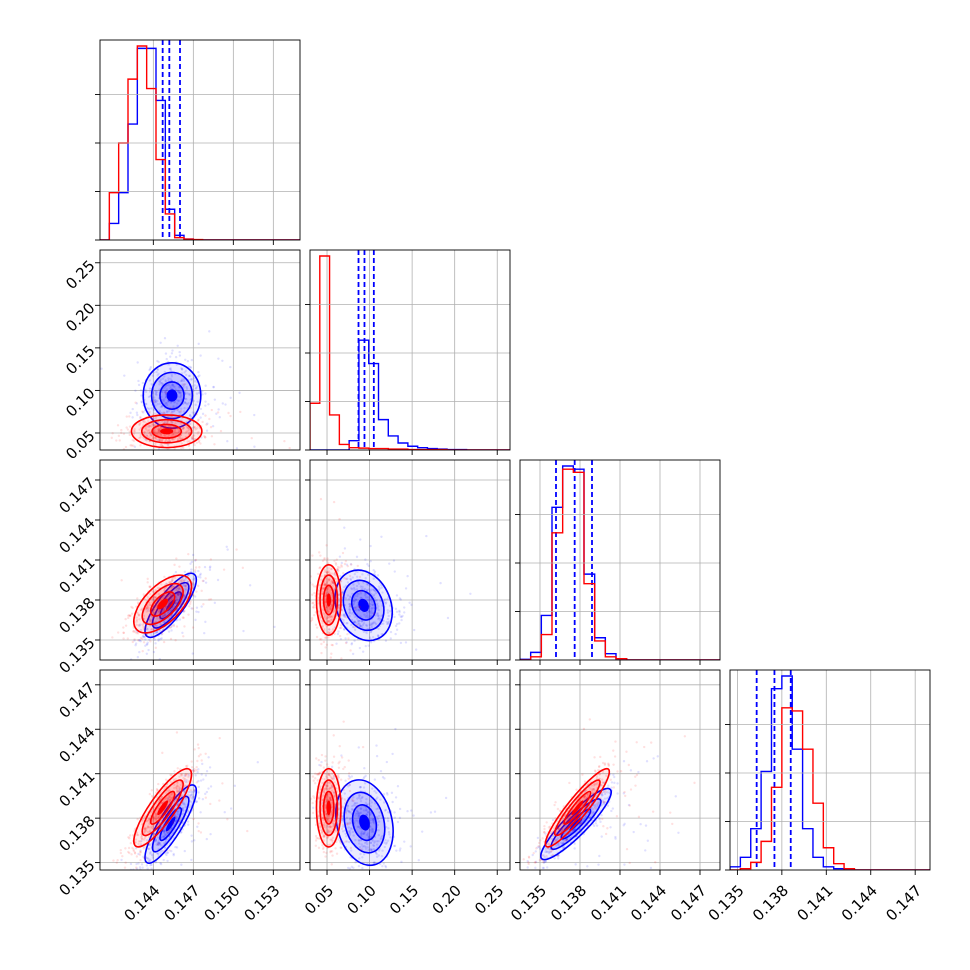  Describe the element at coordinates (80, 445) in the screenshot. I see `y-tick-label: 0.05` at that location.